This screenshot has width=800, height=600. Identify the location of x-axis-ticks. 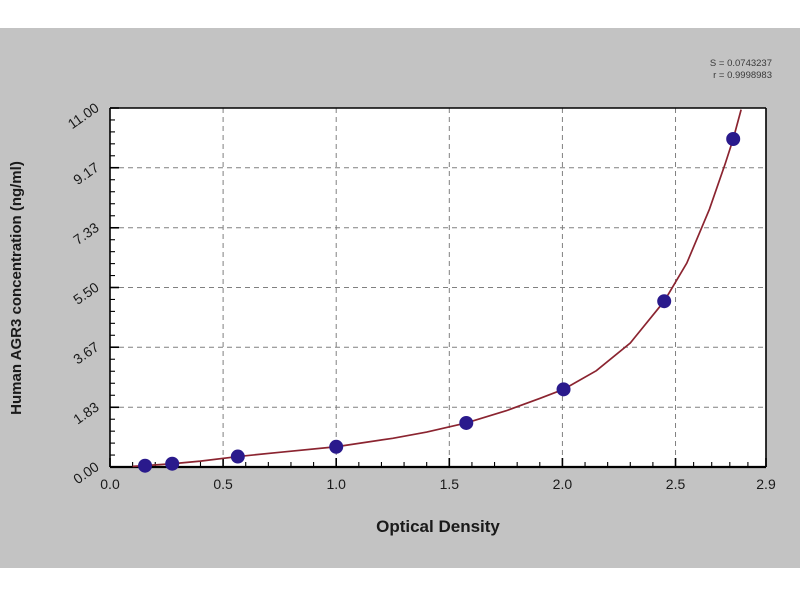
(438, 462).